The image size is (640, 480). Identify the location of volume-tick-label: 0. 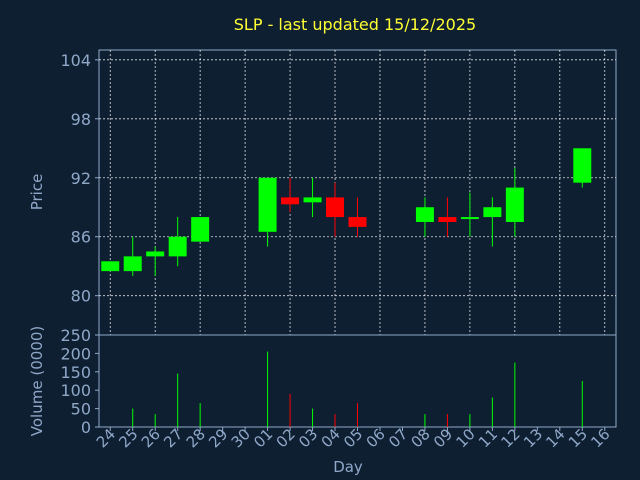
(86, 427).